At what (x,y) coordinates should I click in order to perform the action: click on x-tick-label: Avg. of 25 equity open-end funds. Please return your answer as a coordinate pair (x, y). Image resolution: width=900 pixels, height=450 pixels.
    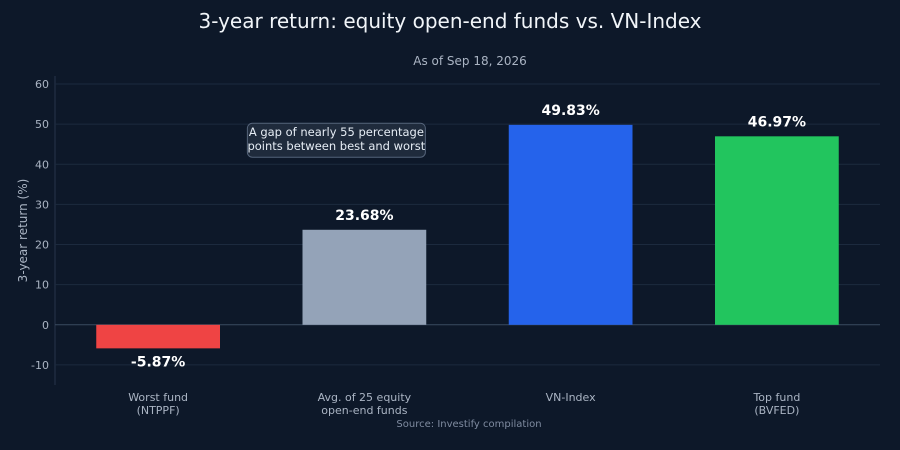
    Looking at the image, I should click on (365, 404).